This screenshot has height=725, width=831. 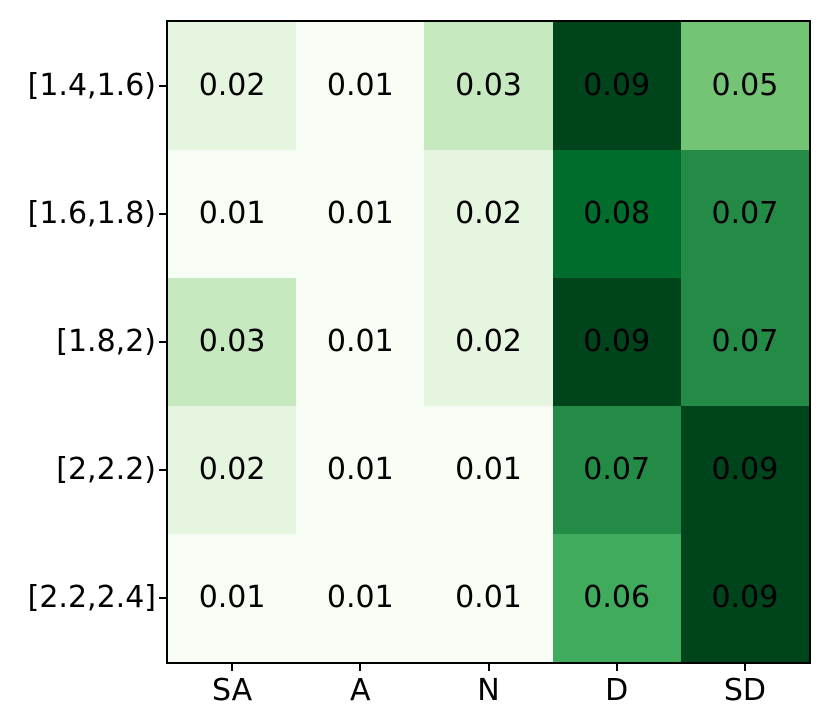 What do you see at coordinates (106, 469) in the screenshot?
I see `y-tick-label: [2,2.2)` at bounding box center [106, 469].